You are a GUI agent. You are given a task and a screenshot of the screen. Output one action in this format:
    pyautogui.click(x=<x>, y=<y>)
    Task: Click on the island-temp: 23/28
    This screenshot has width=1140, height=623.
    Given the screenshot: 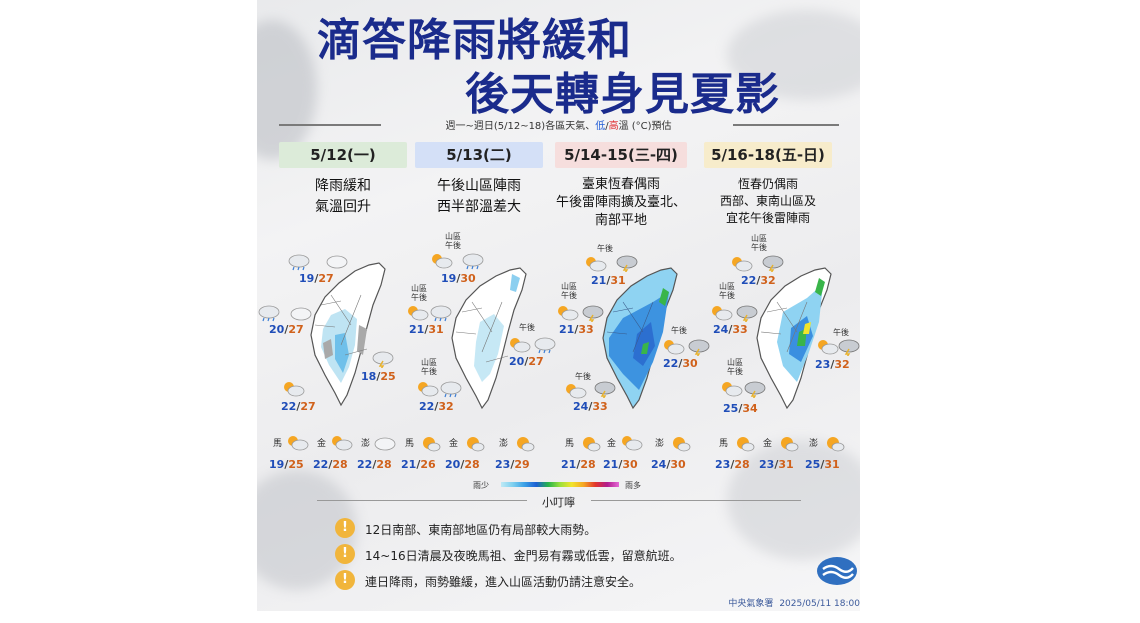 What is the action you would take?
    pyautogui.click(x=732, y=464)
    